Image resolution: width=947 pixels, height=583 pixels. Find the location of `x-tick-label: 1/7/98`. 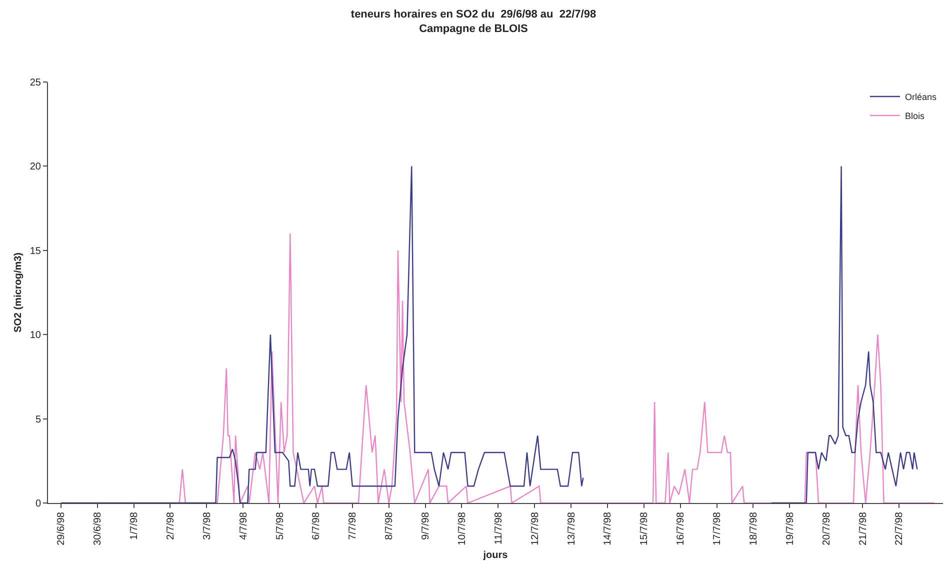

x-tick-label: 1/7/98 is located at coordinates (134, 526).